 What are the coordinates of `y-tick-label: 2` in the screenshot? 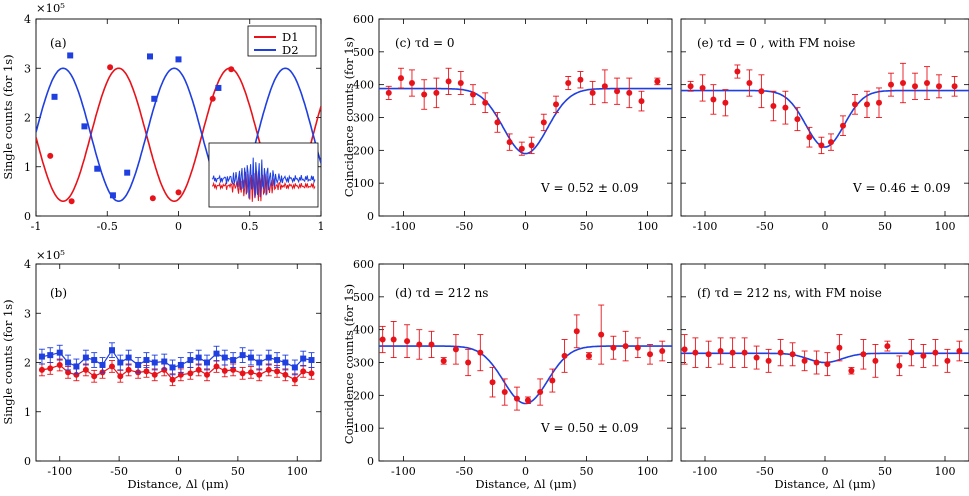 It's located at (27, 118).